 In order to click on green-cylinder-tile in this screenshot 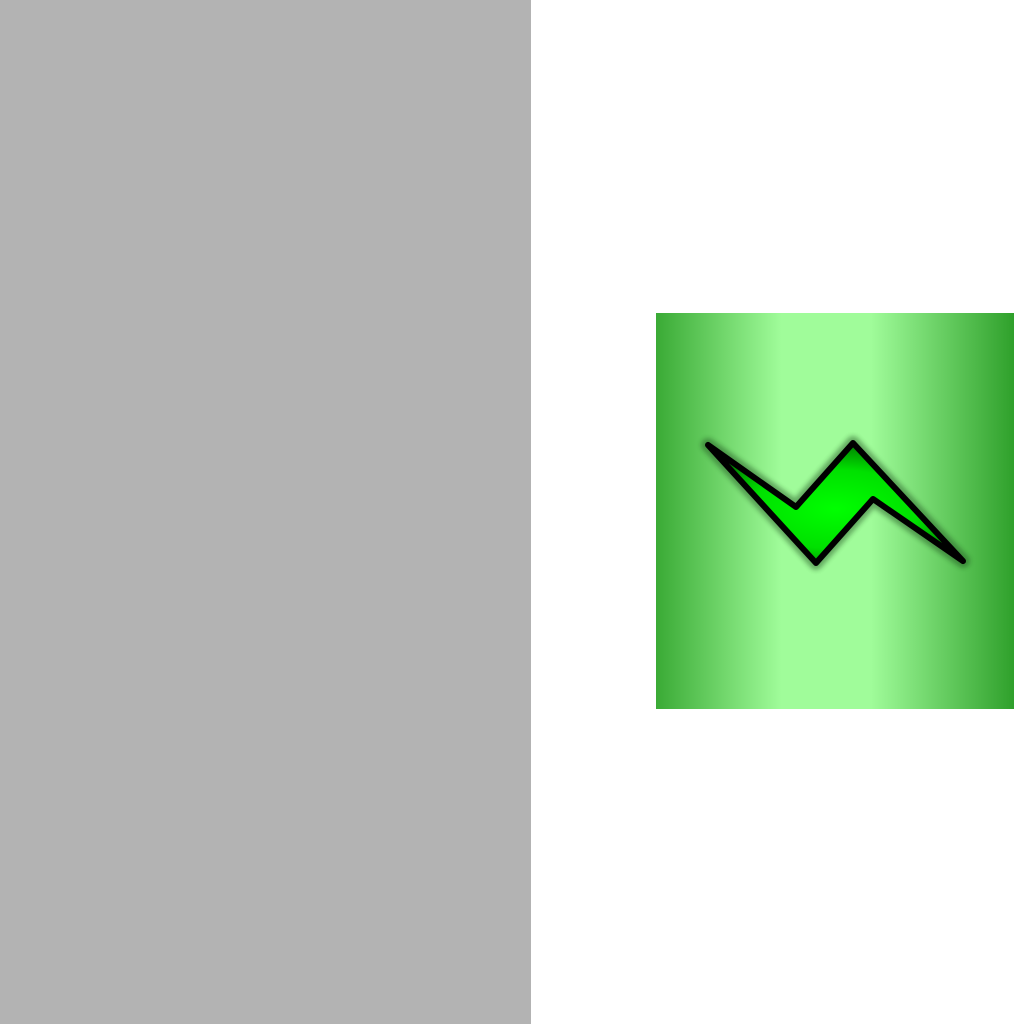, I will do `click(835, 511)`.